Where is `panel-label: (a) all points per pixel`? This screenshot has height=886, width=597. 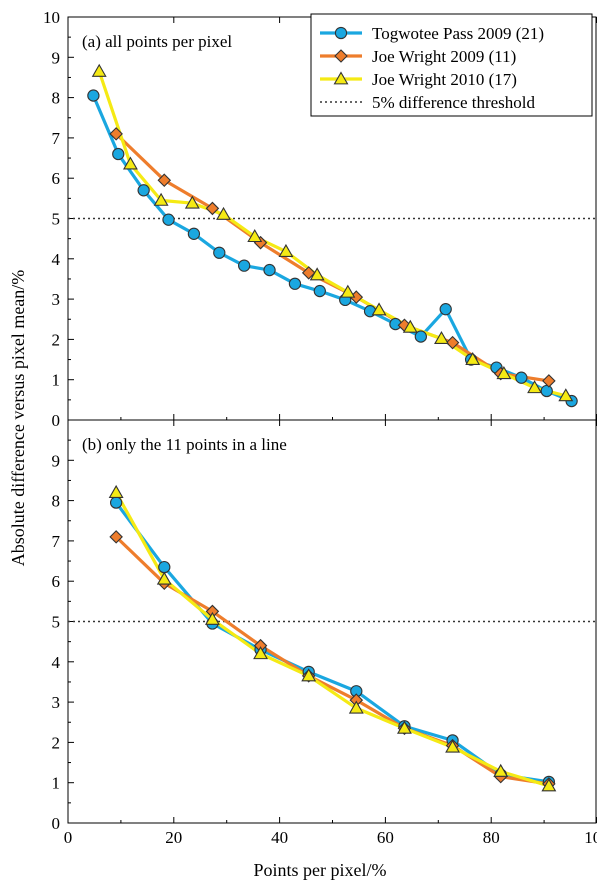 panel-label: (a) all points per pixel is located at coordinates (157, 41).